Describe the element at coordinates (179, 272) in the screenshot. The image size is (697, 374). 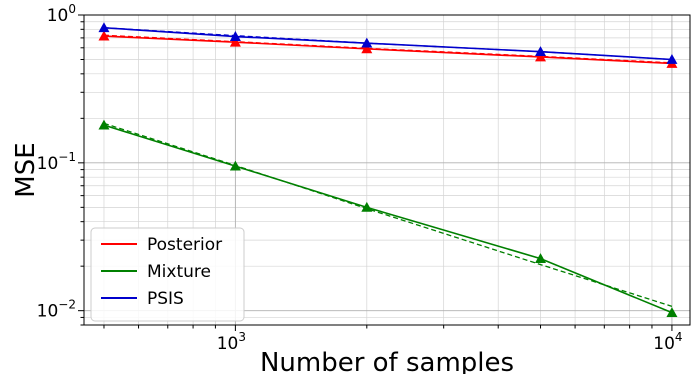
I see `legend-label-mixture: Mixture` at that location.